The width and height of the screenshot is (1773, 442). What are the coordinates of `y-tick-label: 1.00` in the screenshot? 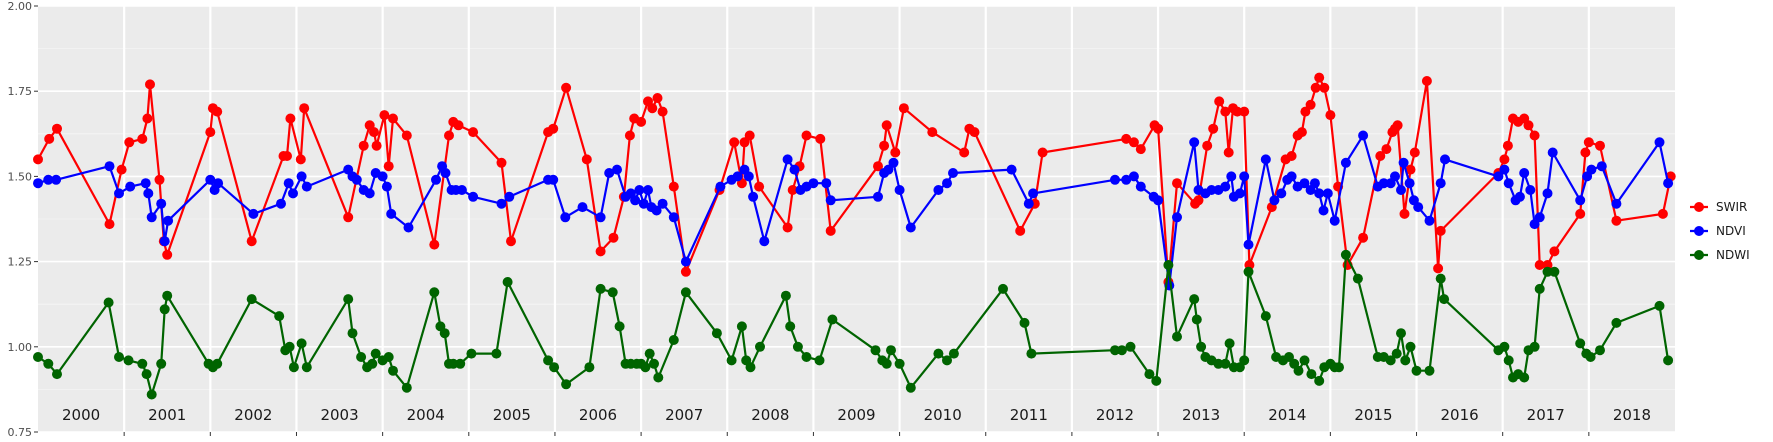 It's located at (20, 347).